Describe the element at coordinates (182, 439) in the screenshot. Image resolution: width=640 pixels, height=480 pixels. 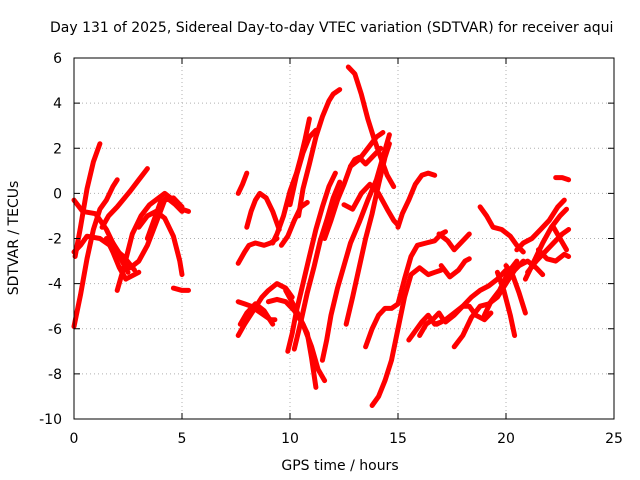
I see `x-tick-label: 5` at that location.